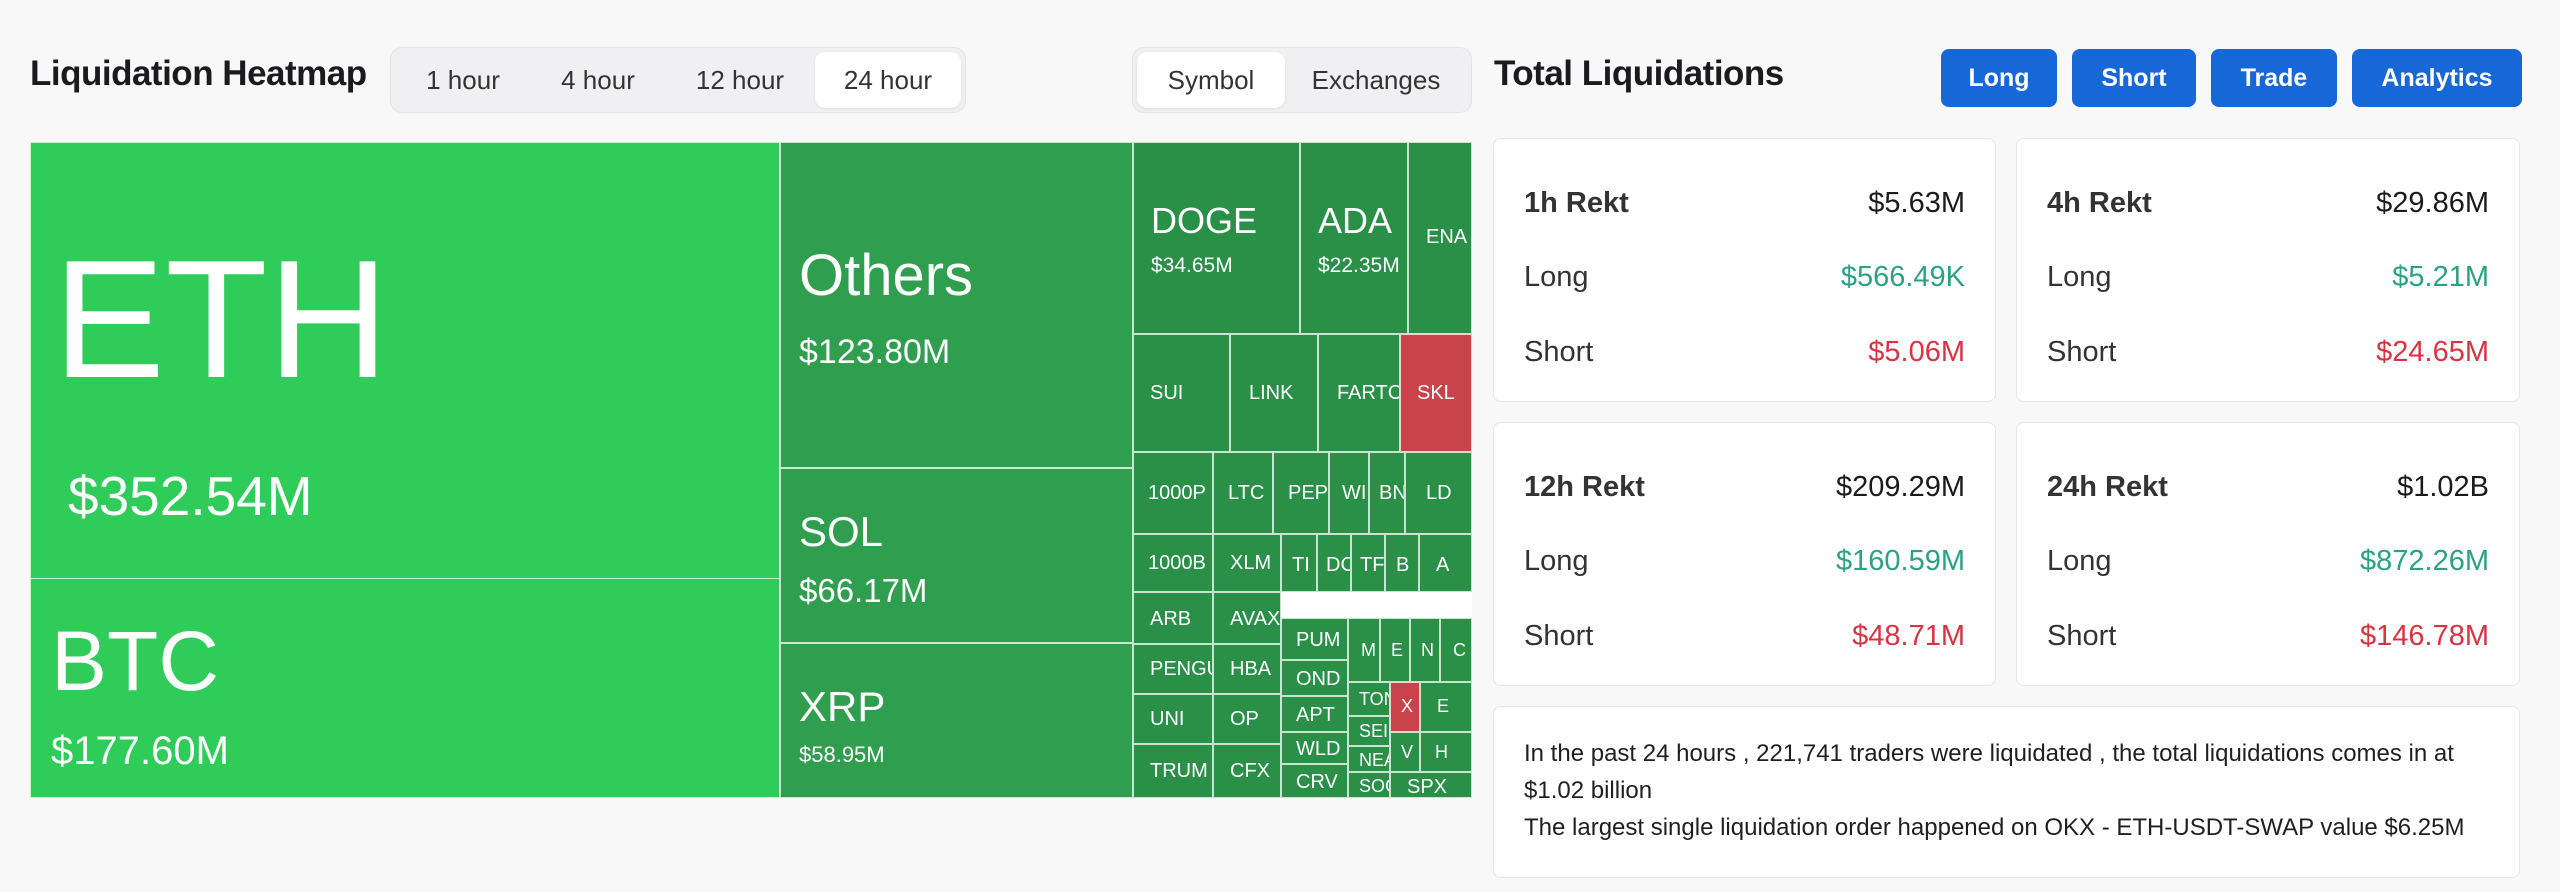  Describe the element at coordinates (1314, 748) in the screenshot. I see `treemap-cell-wld: WLD` at that location.